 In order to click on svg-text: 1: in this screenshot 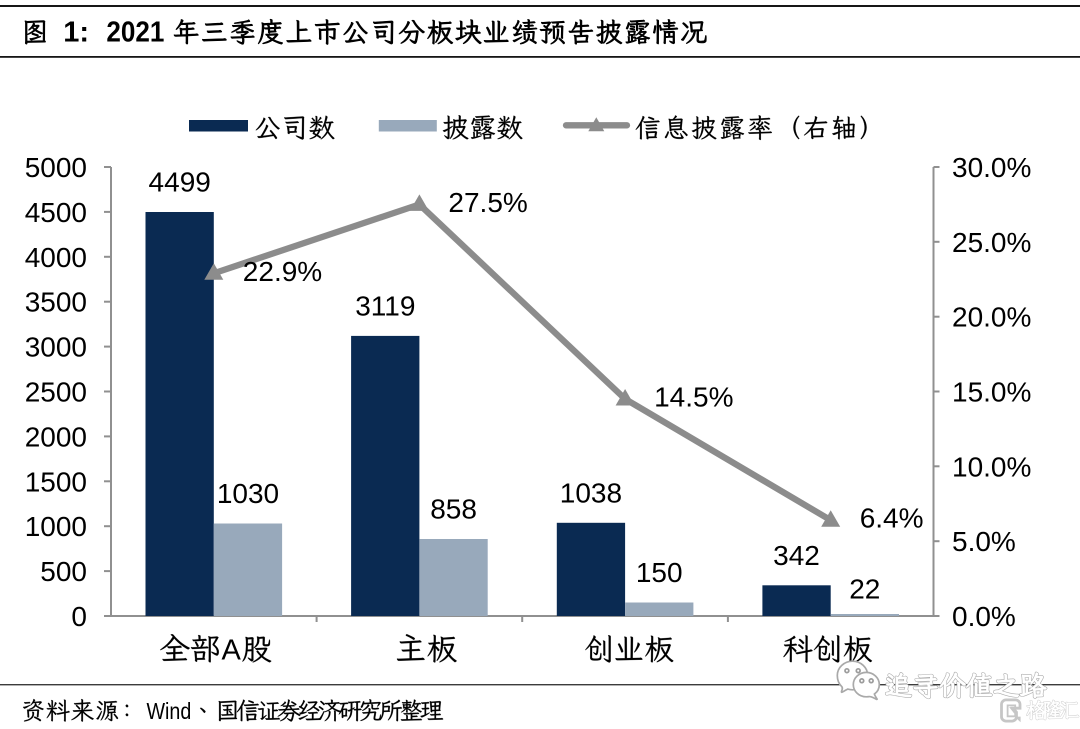, I will do `click(76, 33)`.